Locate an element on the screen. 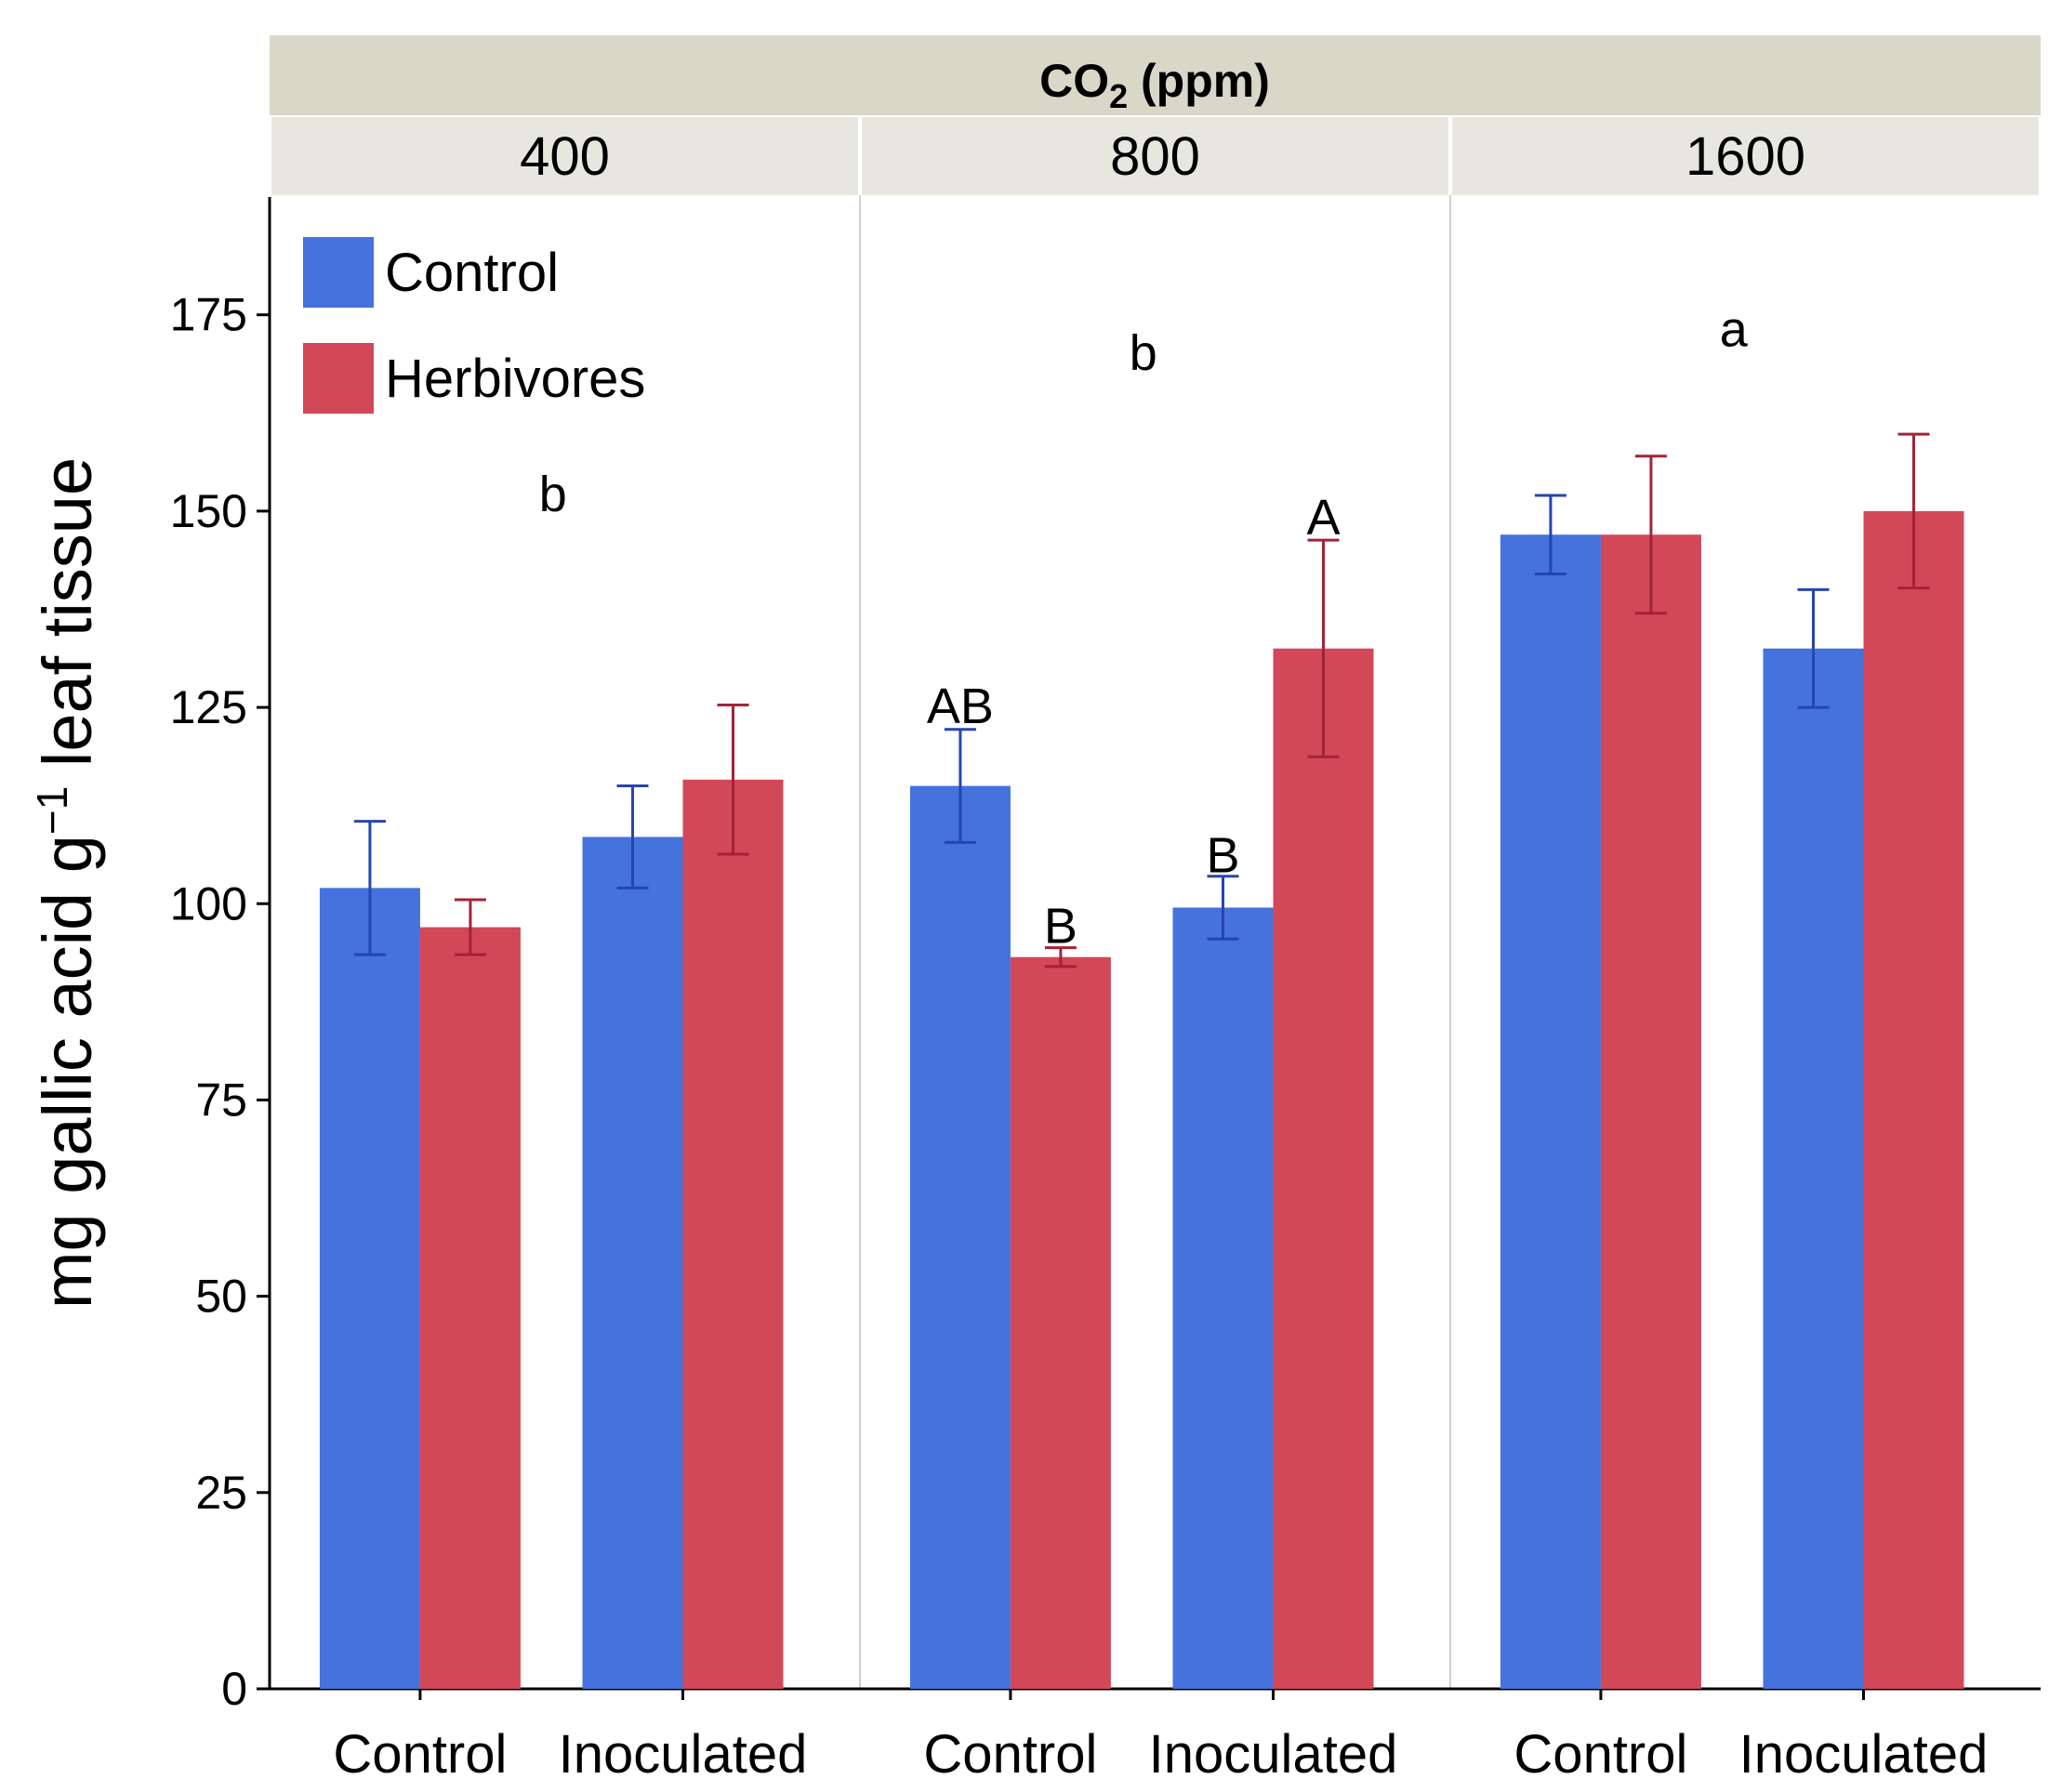  panel-label: 400 is located at coordinates (565, 156).